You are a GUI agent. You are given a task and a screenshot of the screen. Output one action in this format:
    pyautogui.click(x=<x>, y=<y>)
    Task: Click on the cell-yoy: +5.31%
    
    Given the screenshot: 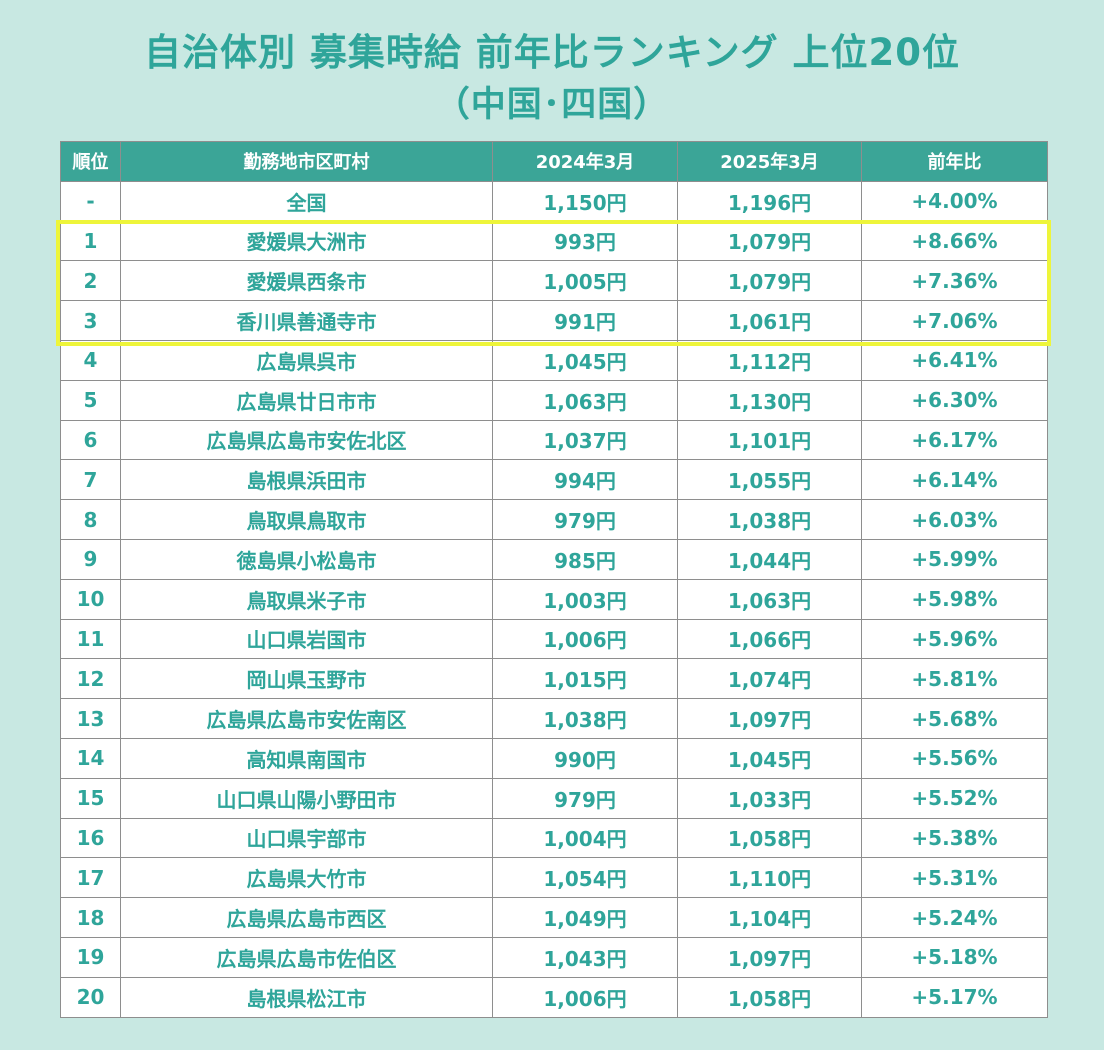 What is the action you would take?
    pyautogui.click(x=954, y=878)
    